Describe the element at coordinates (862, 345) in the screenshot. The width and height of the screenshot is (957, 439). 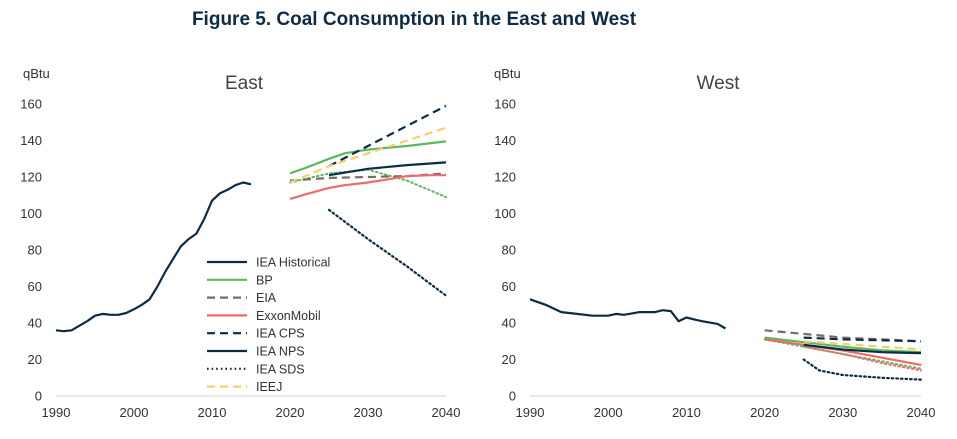
I see `west-ieej-line` at that location.